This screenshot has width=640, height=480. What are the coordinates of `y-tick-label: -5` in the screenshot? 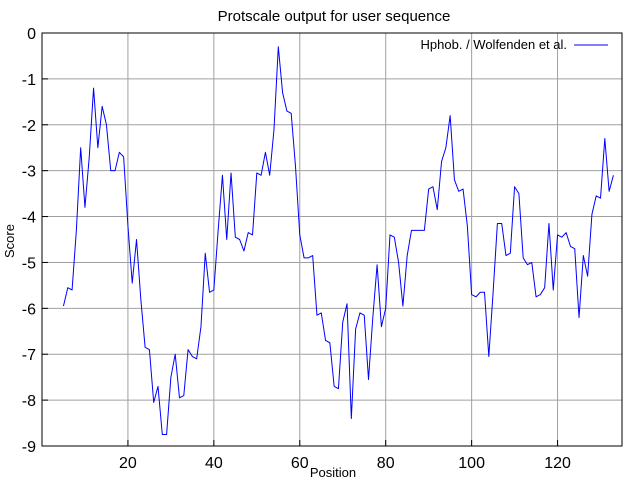 It's located at (29, 263).